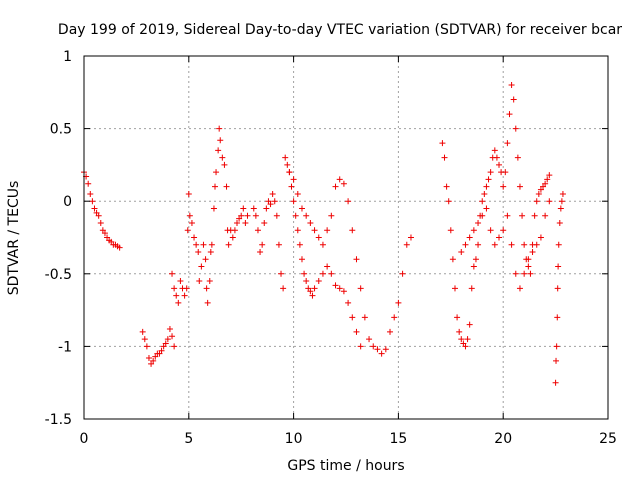  Describe the element at coordinates (14, 238) in the screenshot. I see `y-axis-label: SDTVAR / TECUs` at that location.